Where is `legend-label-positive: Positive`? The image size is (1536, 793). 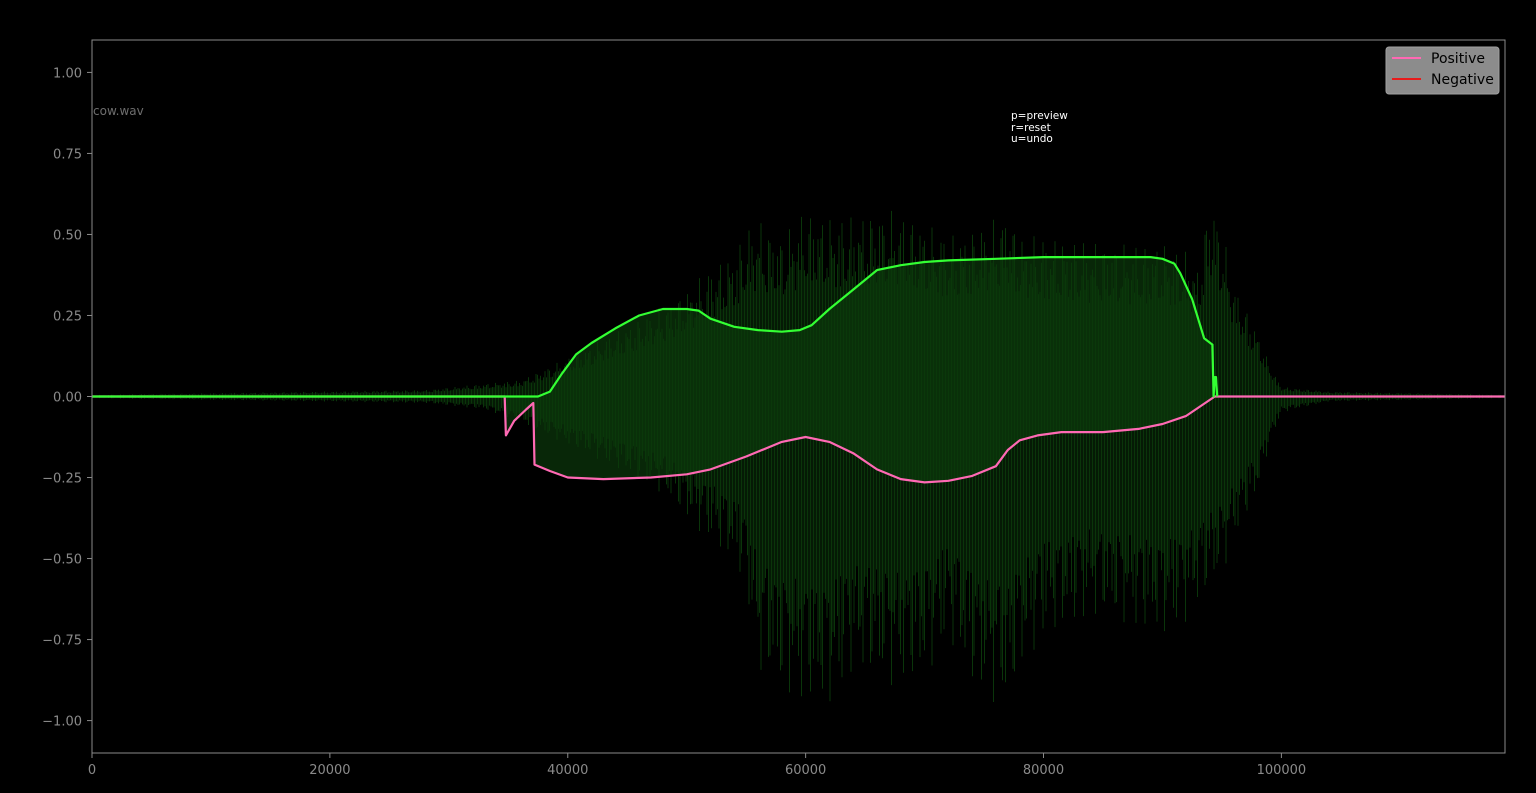
legend-label-positive: Positive is located at coordinates (1458, 59).